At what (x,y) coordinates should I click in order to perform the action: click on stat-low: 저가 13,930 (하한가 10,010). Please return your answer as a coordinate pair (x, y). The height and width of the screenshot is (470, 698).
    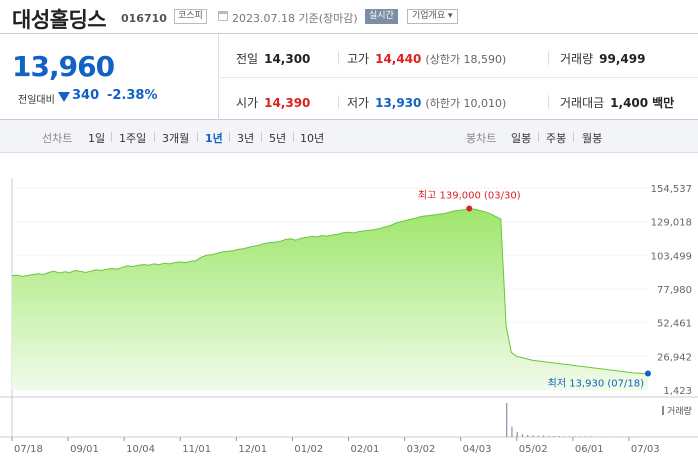
    Looking at the image, I should click on (426, 102).